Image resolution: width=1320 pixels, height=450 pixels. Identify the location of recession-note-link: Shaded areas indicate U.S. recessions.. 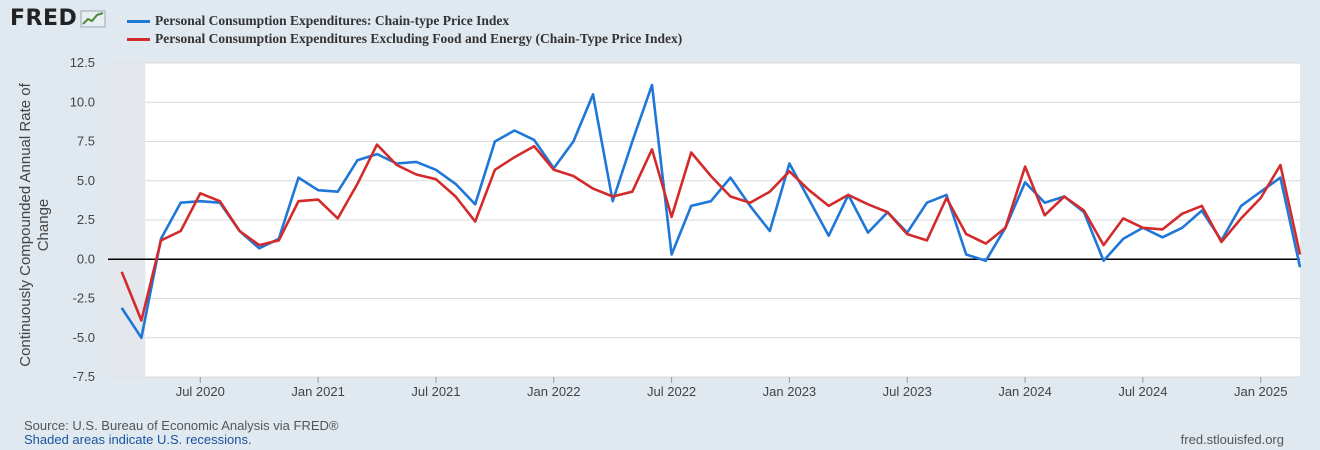
(138, 439).